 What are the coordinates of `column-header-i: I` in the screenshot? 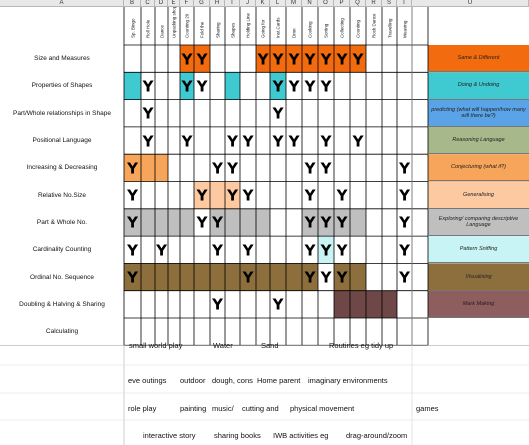 It's located at (232, 3).